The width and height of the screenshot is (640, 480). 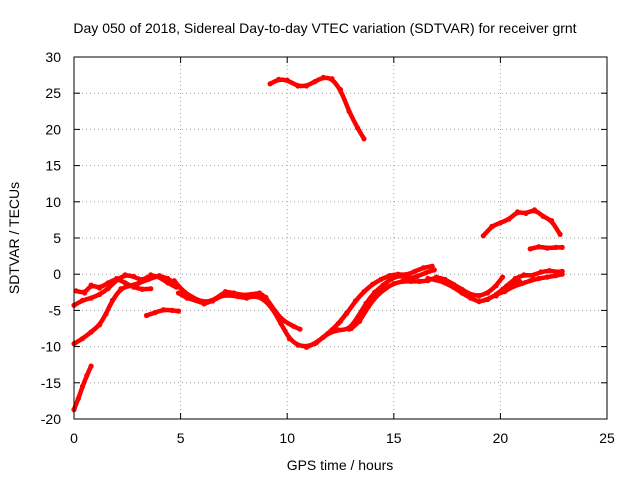 I want to click on y-axis-label: SDTVAR / TECUs, so click(x=14, y=238).